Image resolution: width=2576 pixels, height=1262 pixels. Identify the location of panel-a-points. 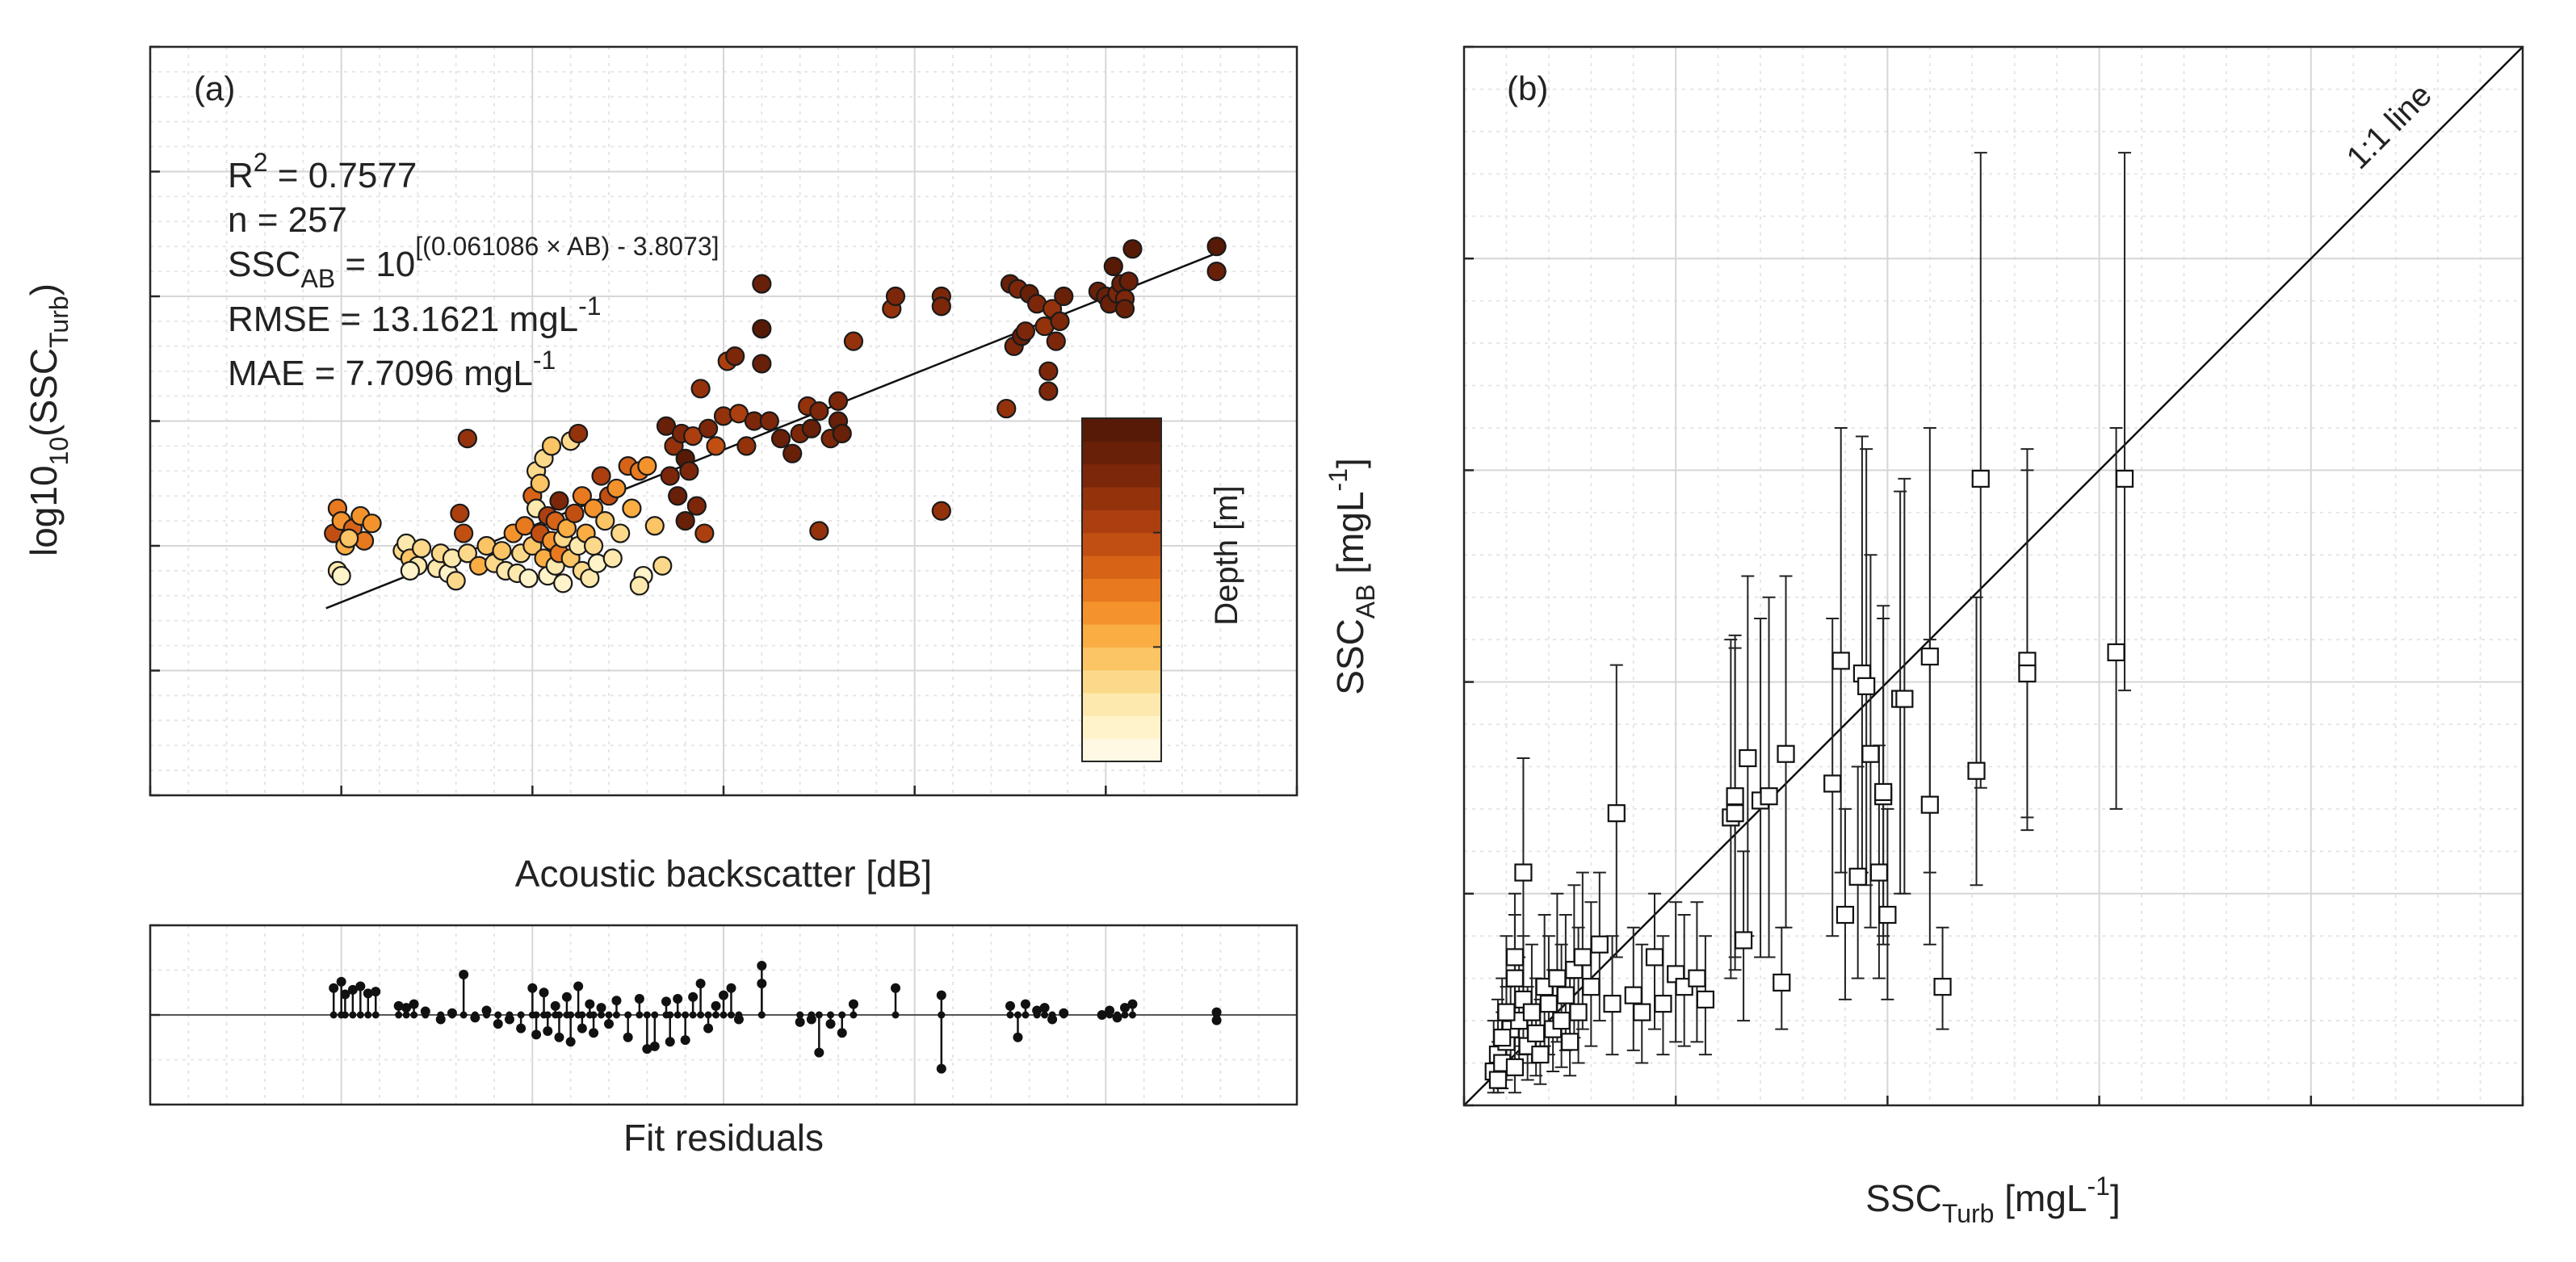
(775, 417).